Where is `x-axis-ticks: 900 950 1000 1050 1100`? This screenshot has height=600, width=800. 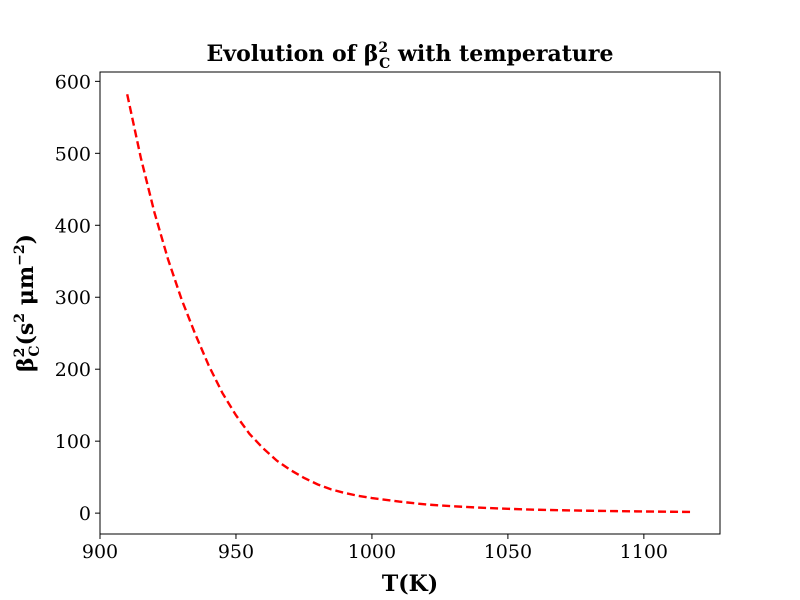
x-axis-ticks: 900 950 1000 1050 1100 is located at coordinates (375, 548).